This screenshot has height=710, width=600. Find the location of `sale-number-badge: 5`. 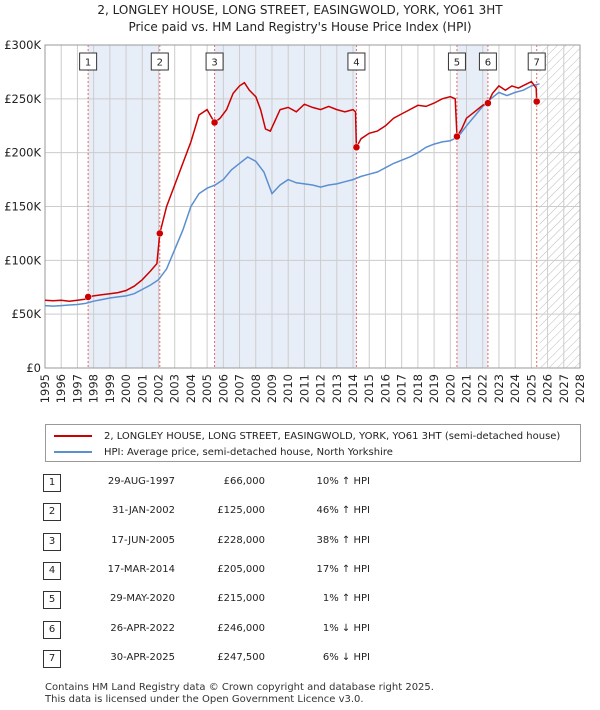

sale-number-badge: 5 is located at coordinates (52, 600).